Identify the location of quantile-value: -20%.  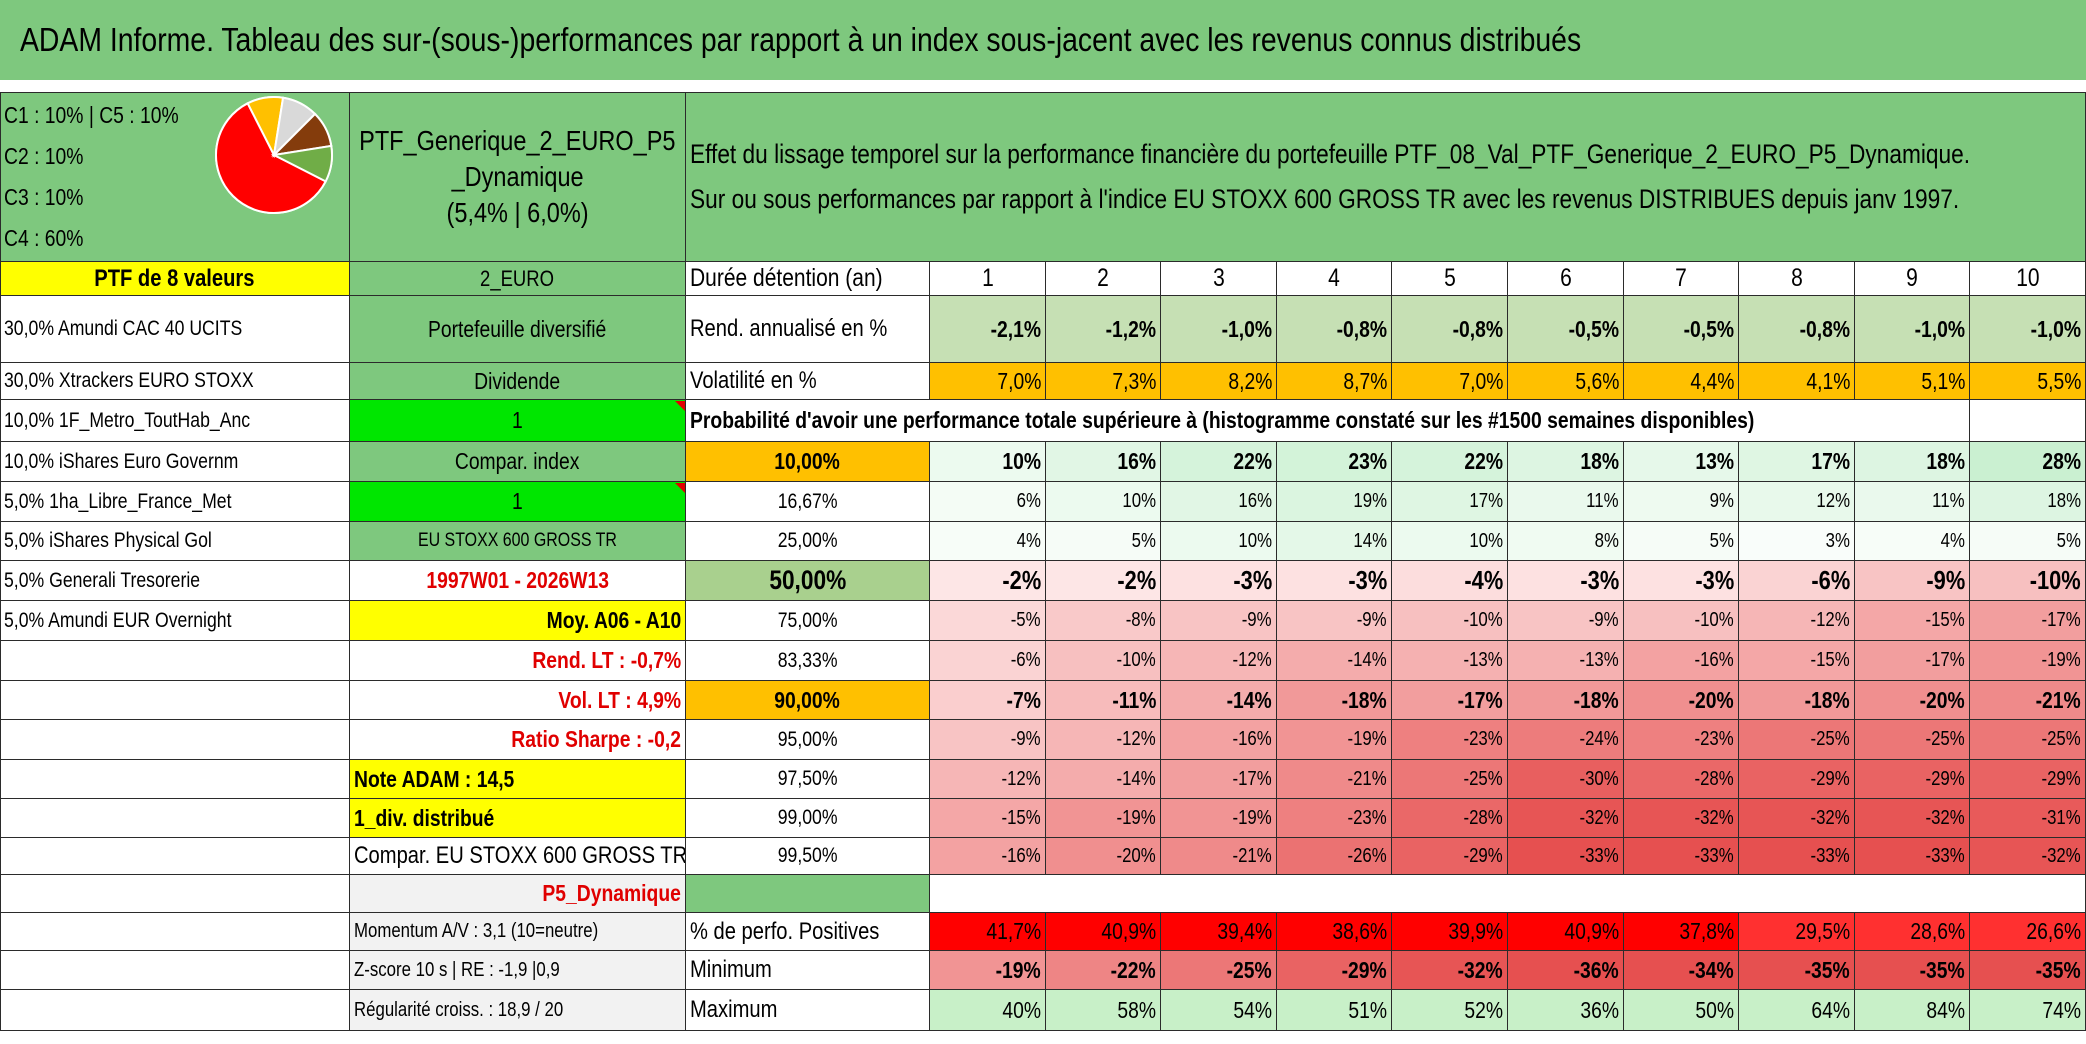
(1681, 700).